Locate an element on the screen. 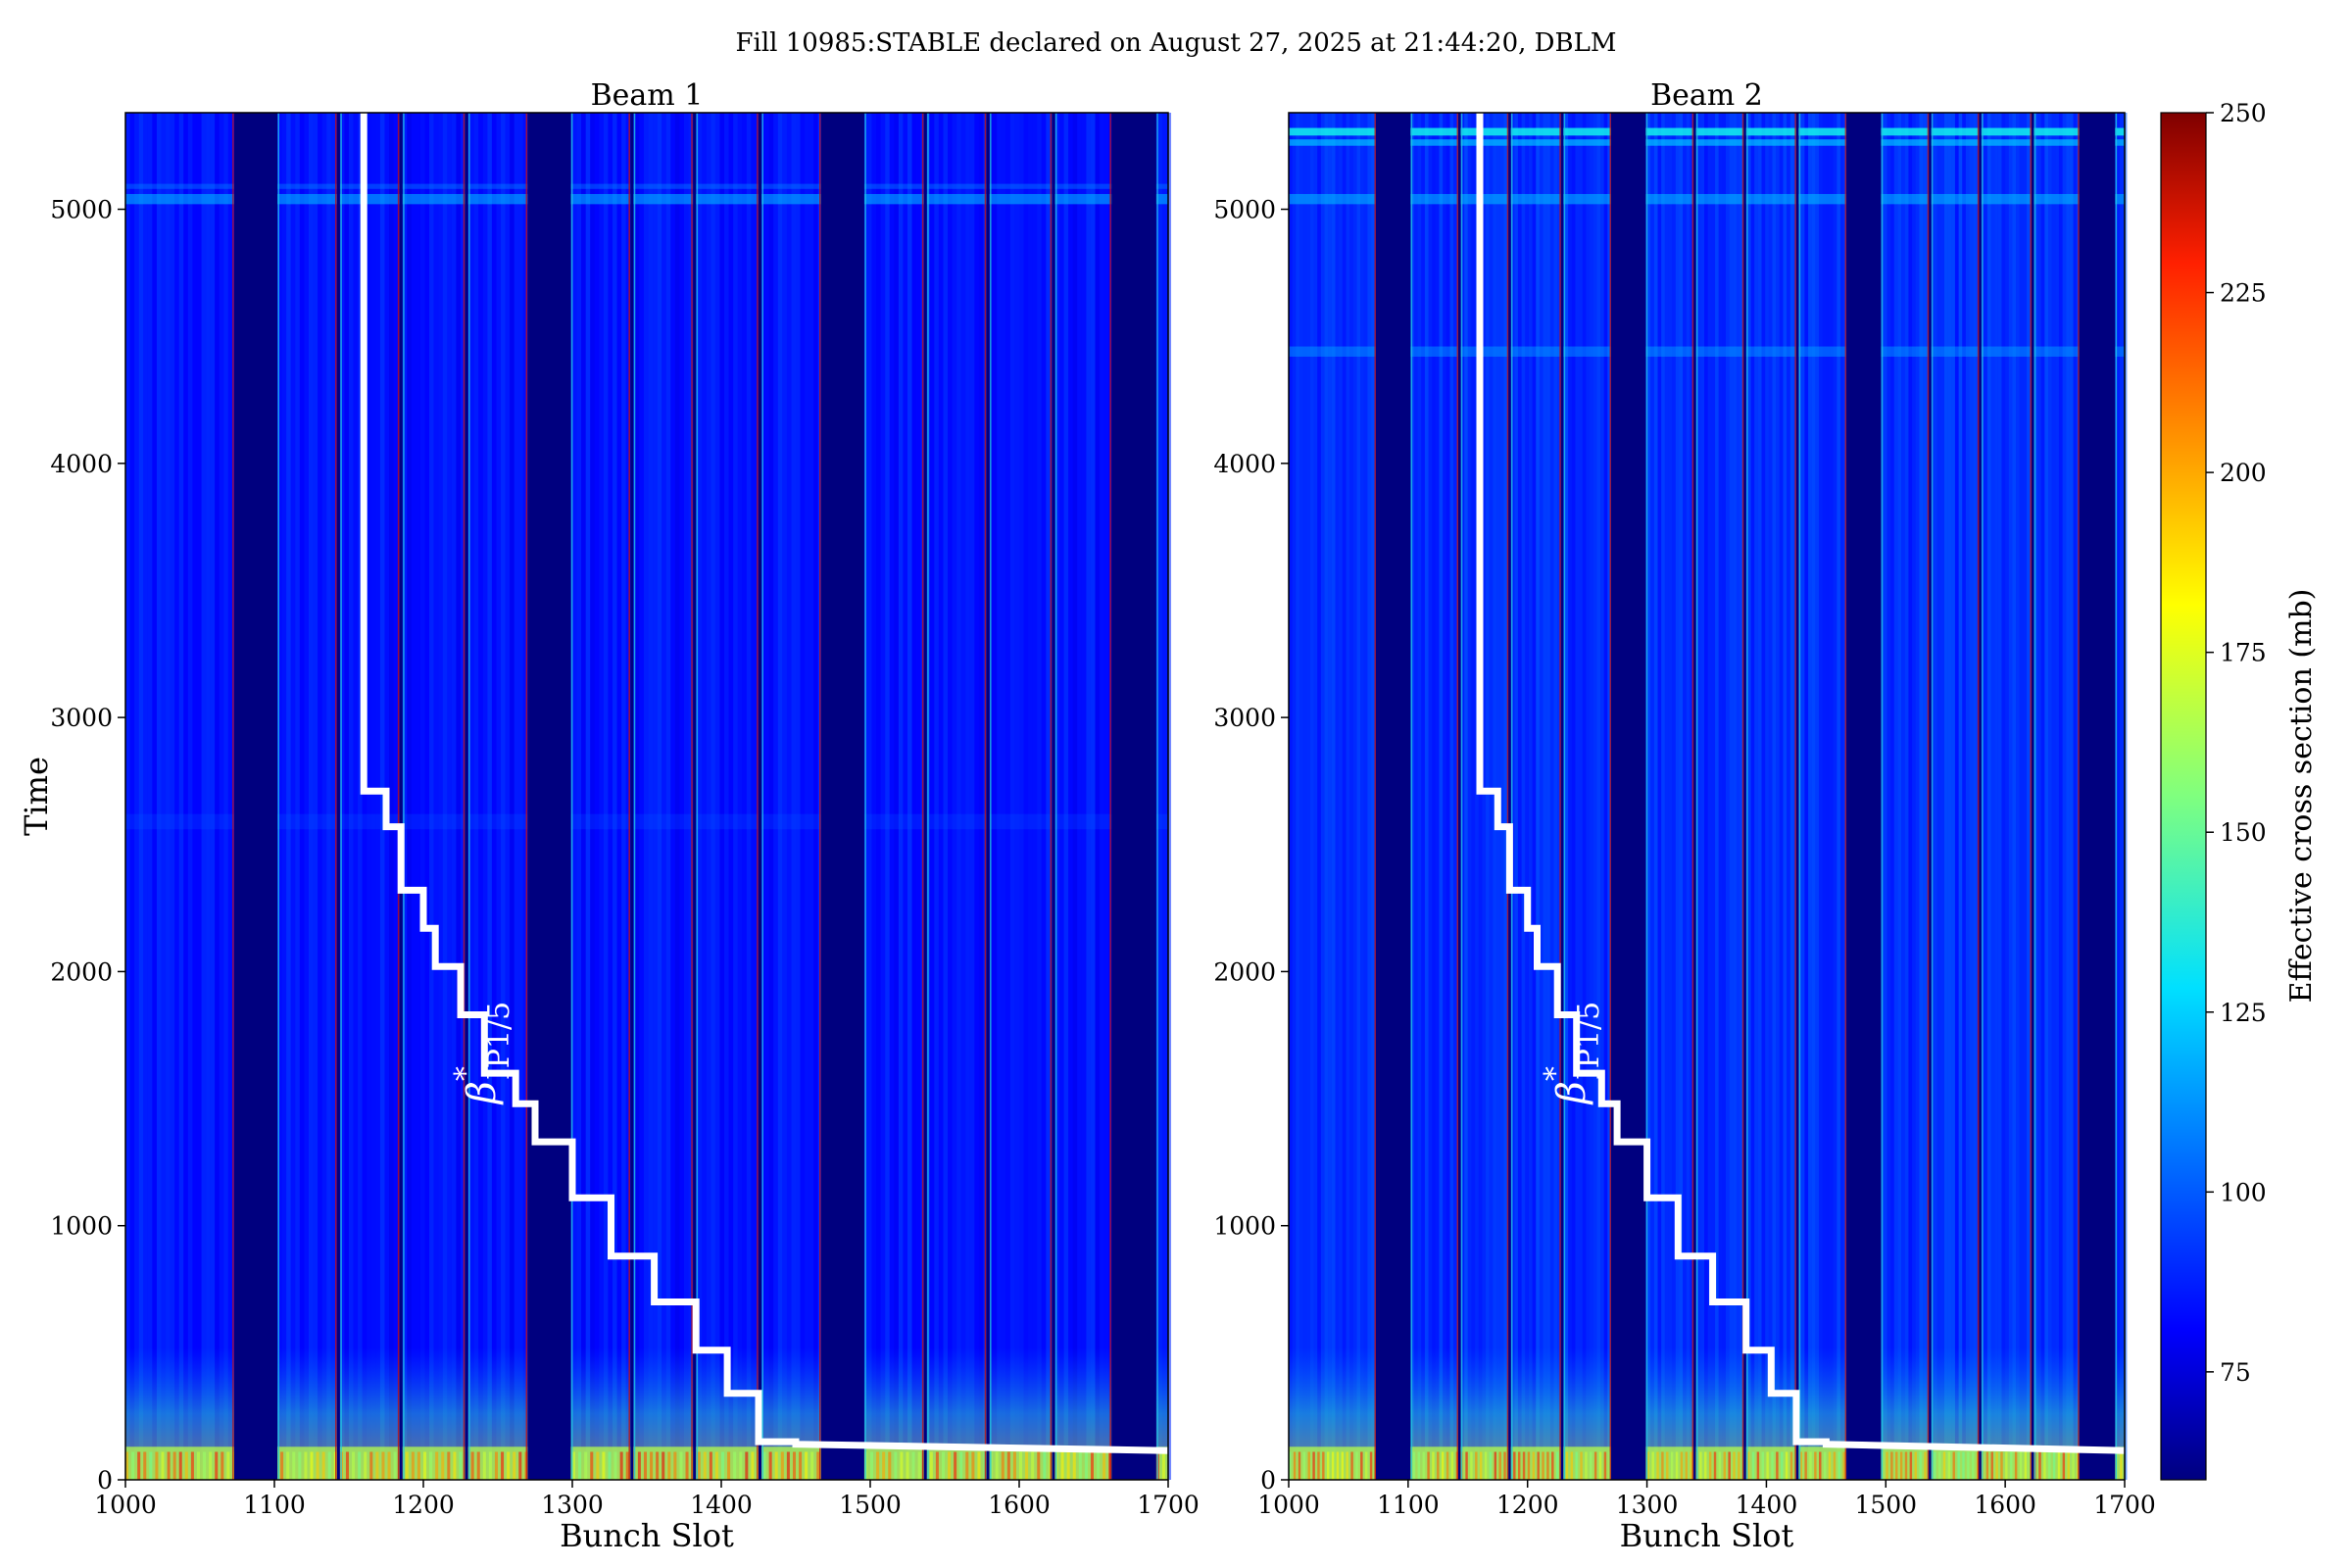 This screenshot has height=1568, width=2352. y-tick-label: 1000 is located at coordinates (81, 1226).